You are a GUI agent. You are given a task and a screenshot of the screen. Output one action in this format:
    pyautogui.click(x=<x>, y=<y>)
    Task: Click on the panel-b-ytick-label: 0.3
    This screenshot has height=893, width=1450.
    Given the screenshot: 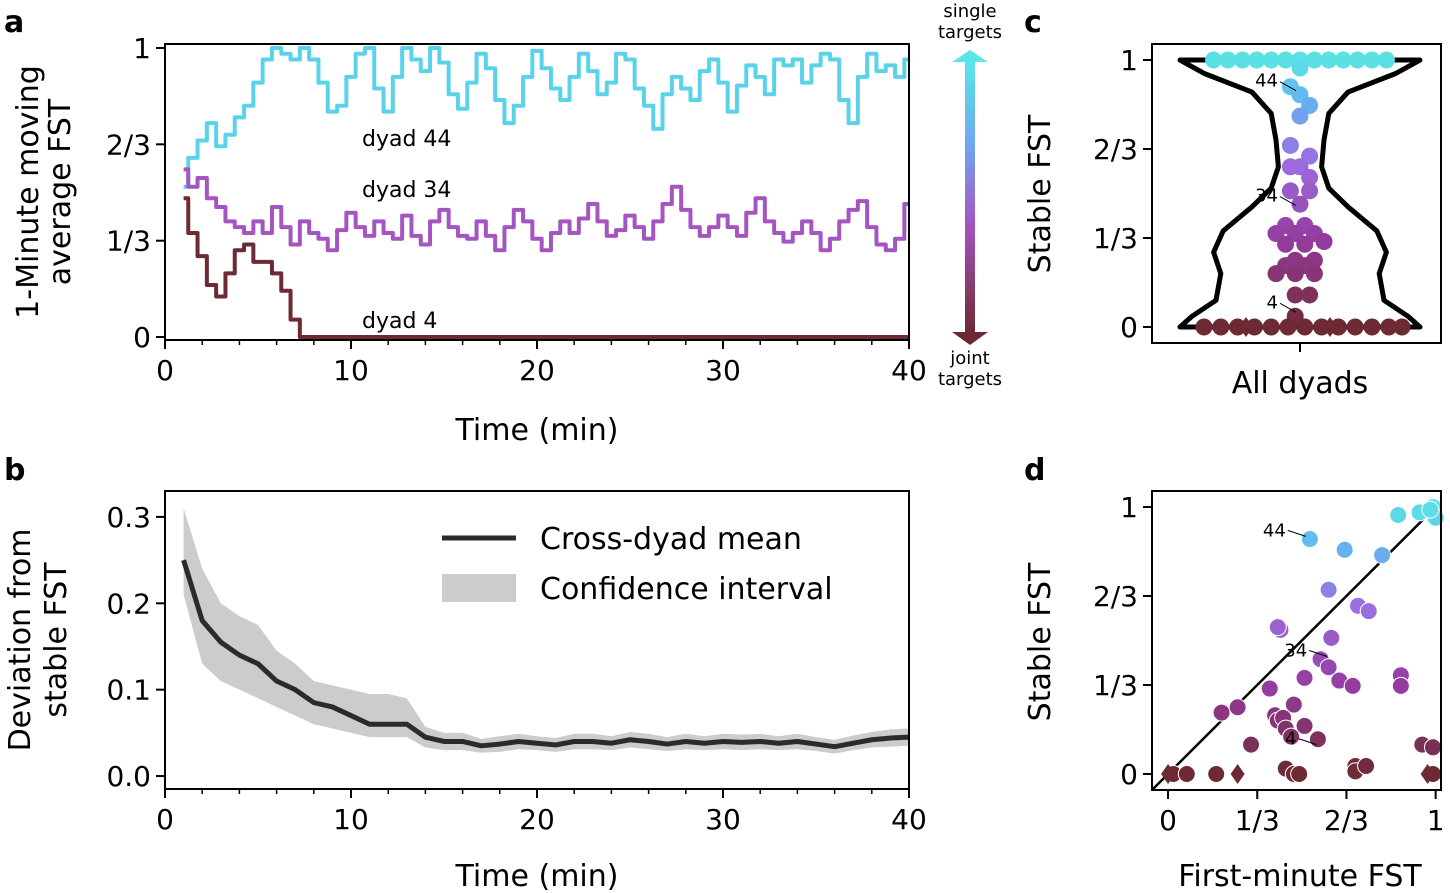 What is the action you would take?
    pyautogui.click(x=128, y=517)
    